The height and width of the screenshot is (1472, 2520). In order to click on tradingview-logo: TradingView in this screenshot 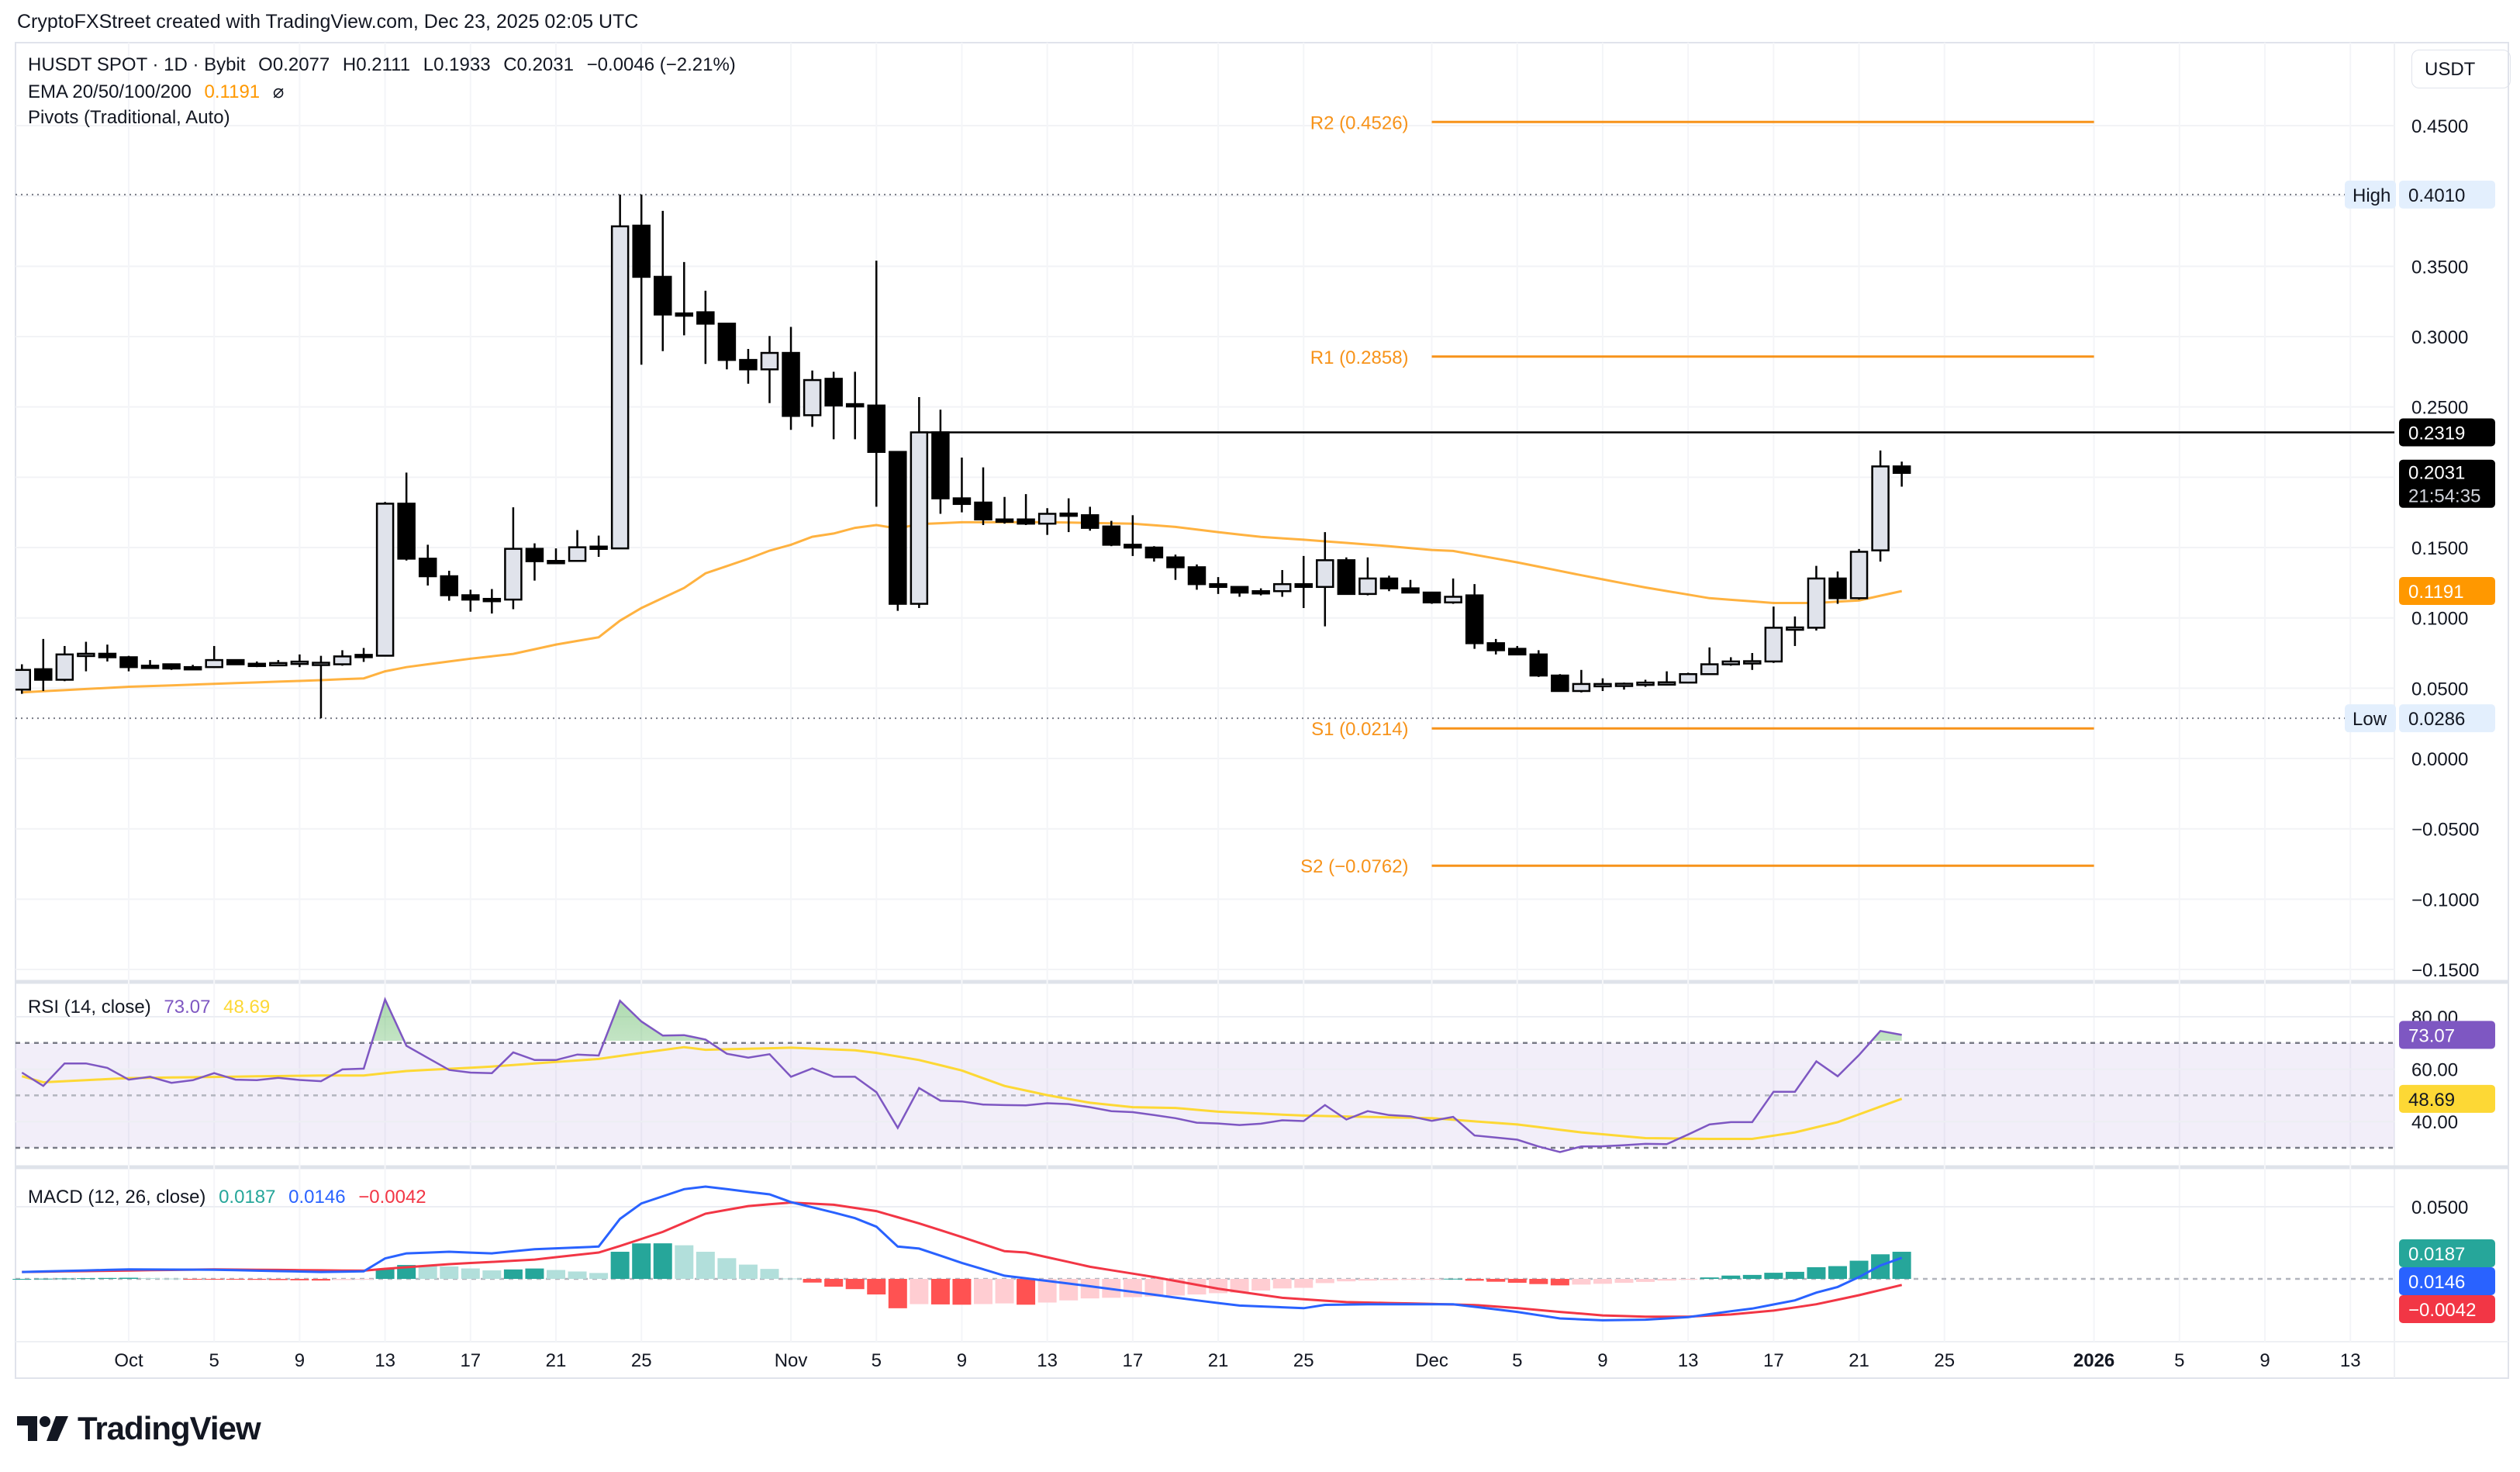, I will do `click(139, 1428)`.